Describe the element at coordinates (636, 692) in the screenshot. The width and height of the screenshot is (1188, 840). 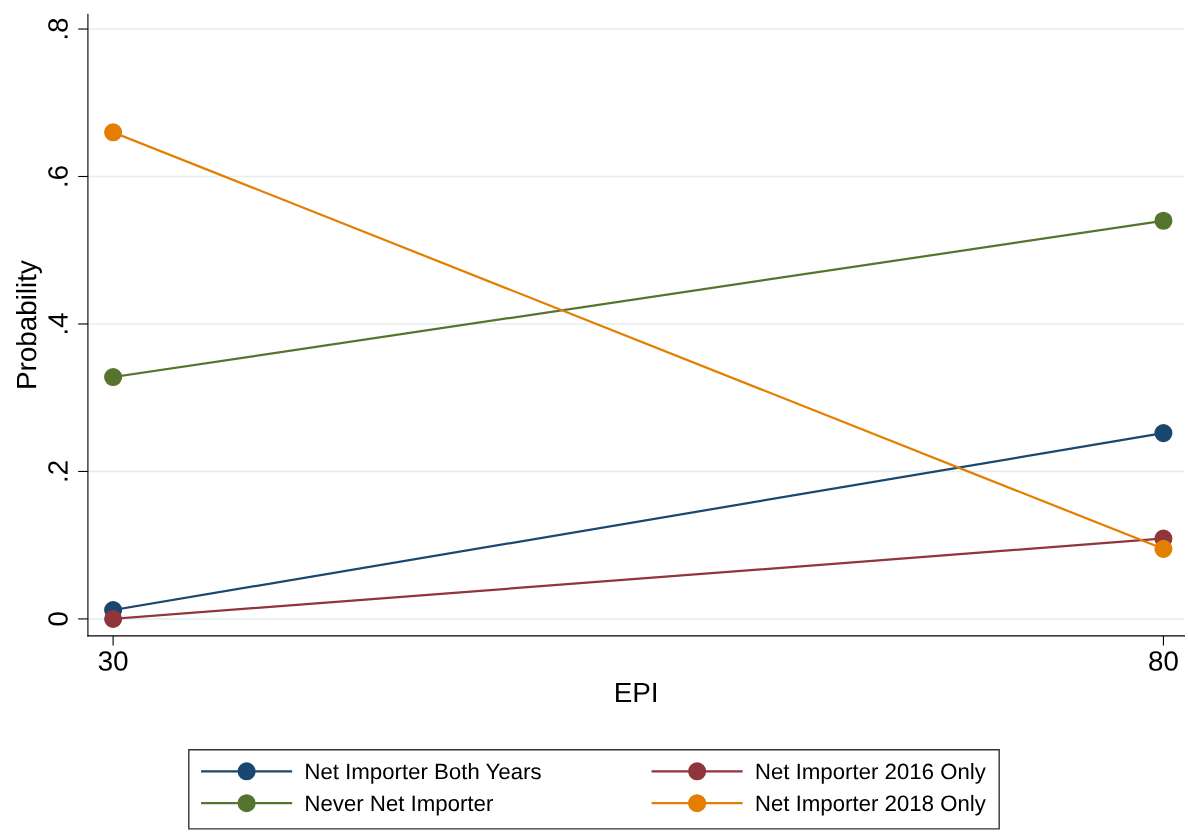
I see `x-axis-title: EPI` at that location.